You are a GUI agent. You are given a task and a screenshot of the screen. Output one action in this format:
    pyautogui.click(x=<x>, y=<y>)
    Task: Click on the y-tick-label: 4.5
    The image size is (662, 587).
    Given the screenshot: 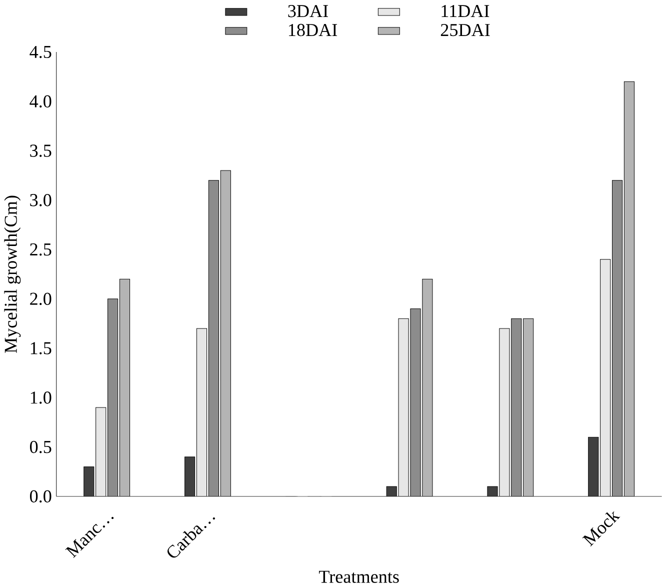 What is the action you would take?
    pyautogui.click(x=41, y=52)
    